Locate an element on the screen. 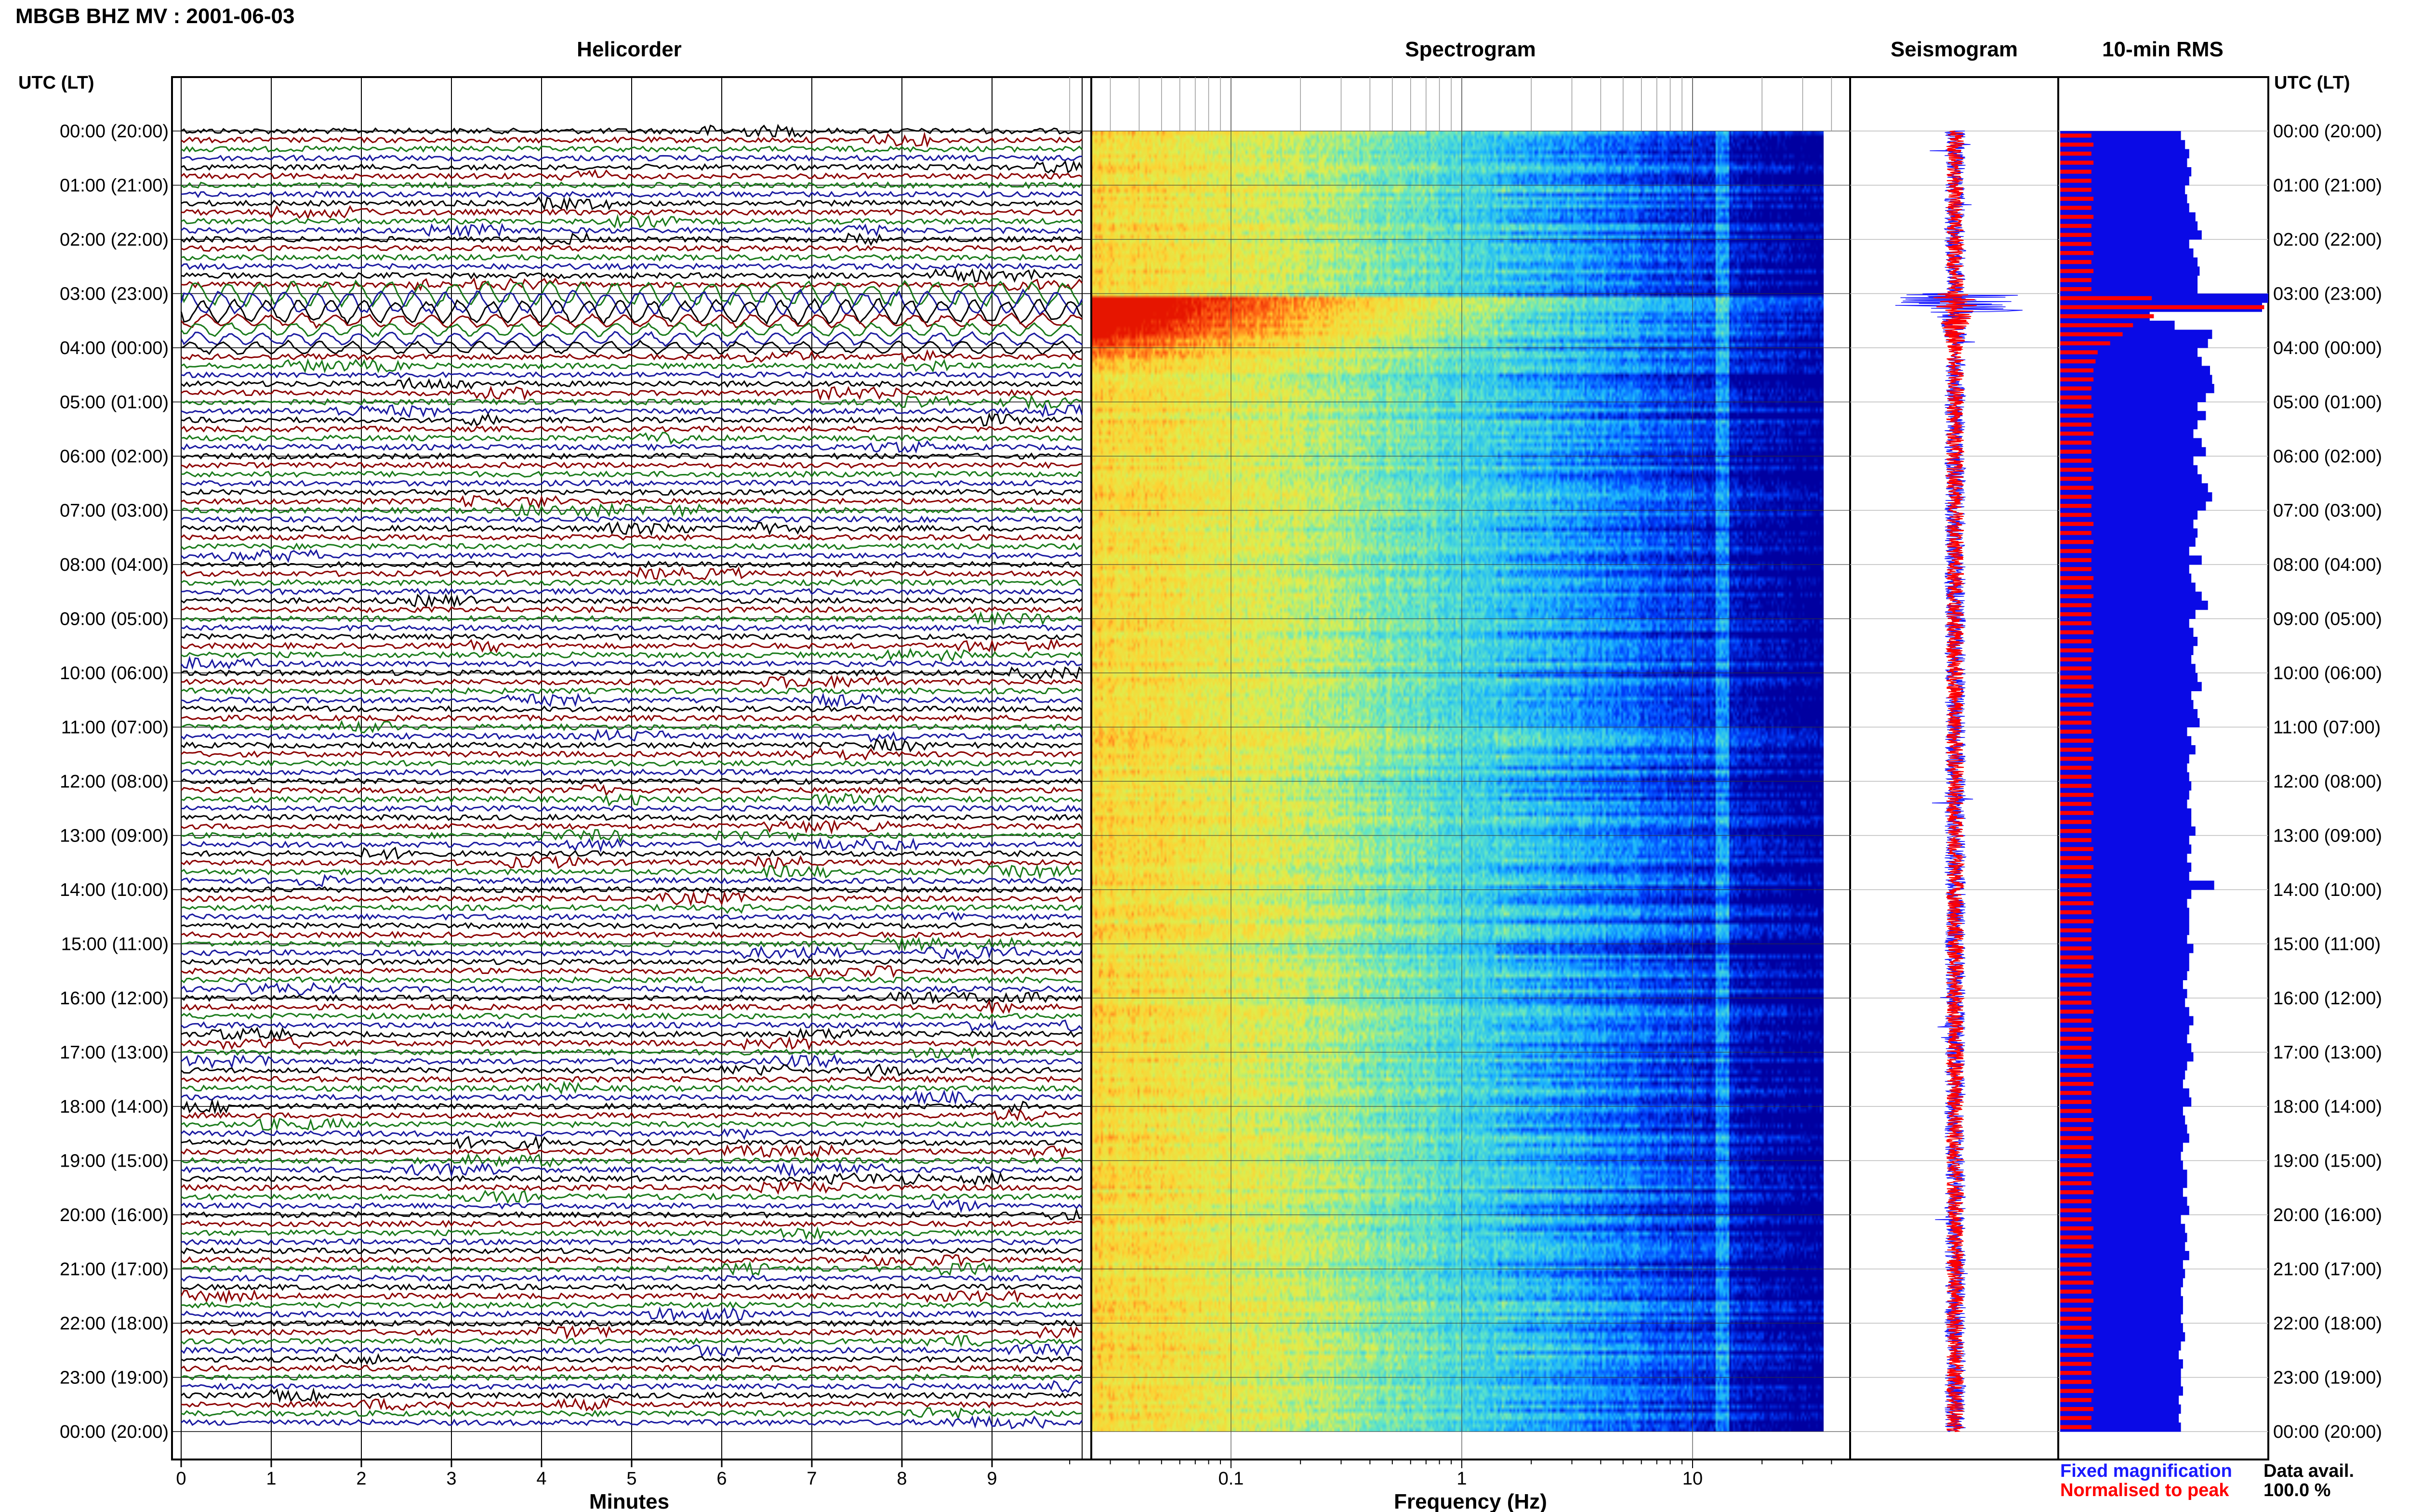 This screenshot has width=2409, height=1512. time-label: 00:00 (20:00) is located at coordinates (2327, 1432).